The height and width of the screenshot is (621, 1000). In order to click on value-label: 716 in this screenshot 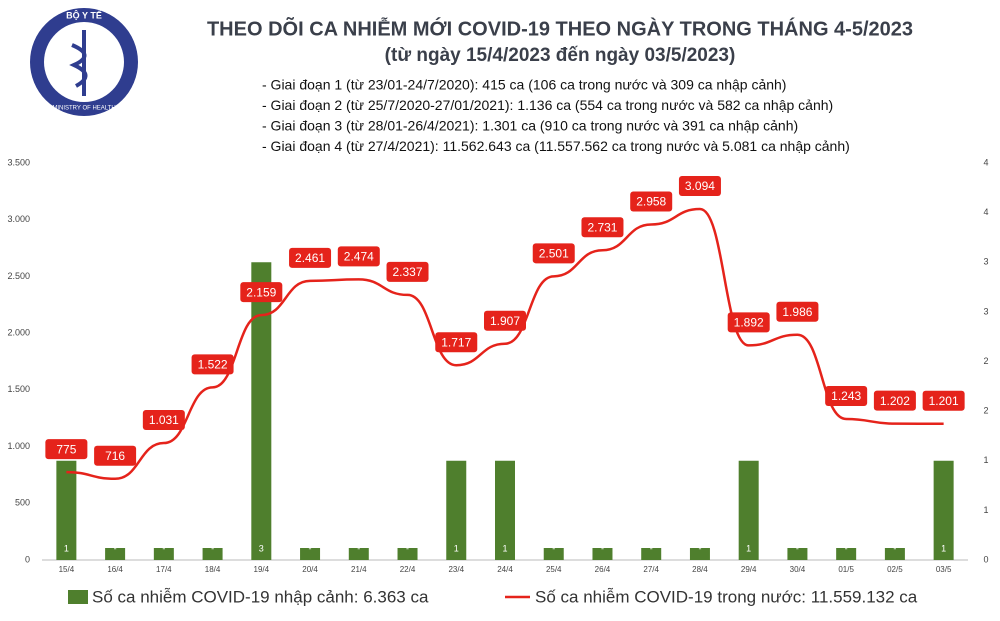, I will do `click(115, 456)`.